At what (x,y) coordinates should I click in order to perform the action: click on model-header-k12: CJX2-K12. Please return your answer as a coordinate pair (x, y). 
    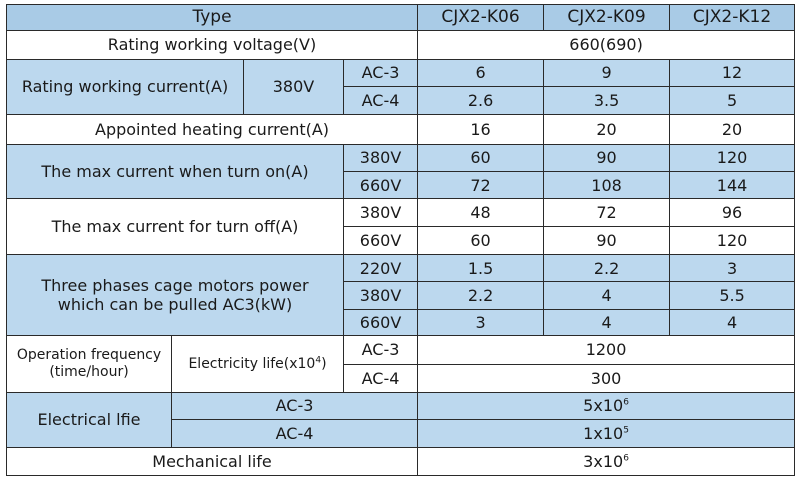
    Looking at the image, I should click on (732, 17).